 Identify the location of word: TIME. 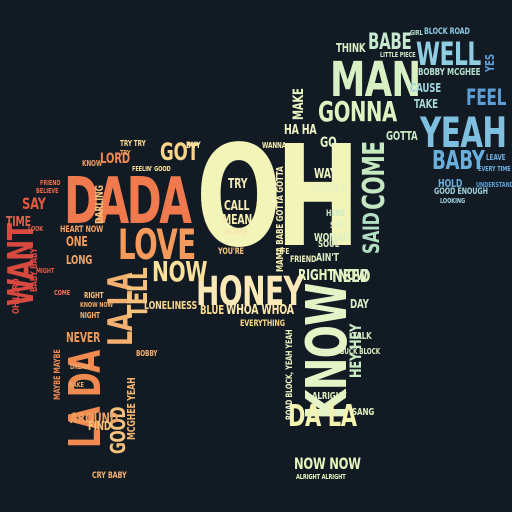
(18, 222).